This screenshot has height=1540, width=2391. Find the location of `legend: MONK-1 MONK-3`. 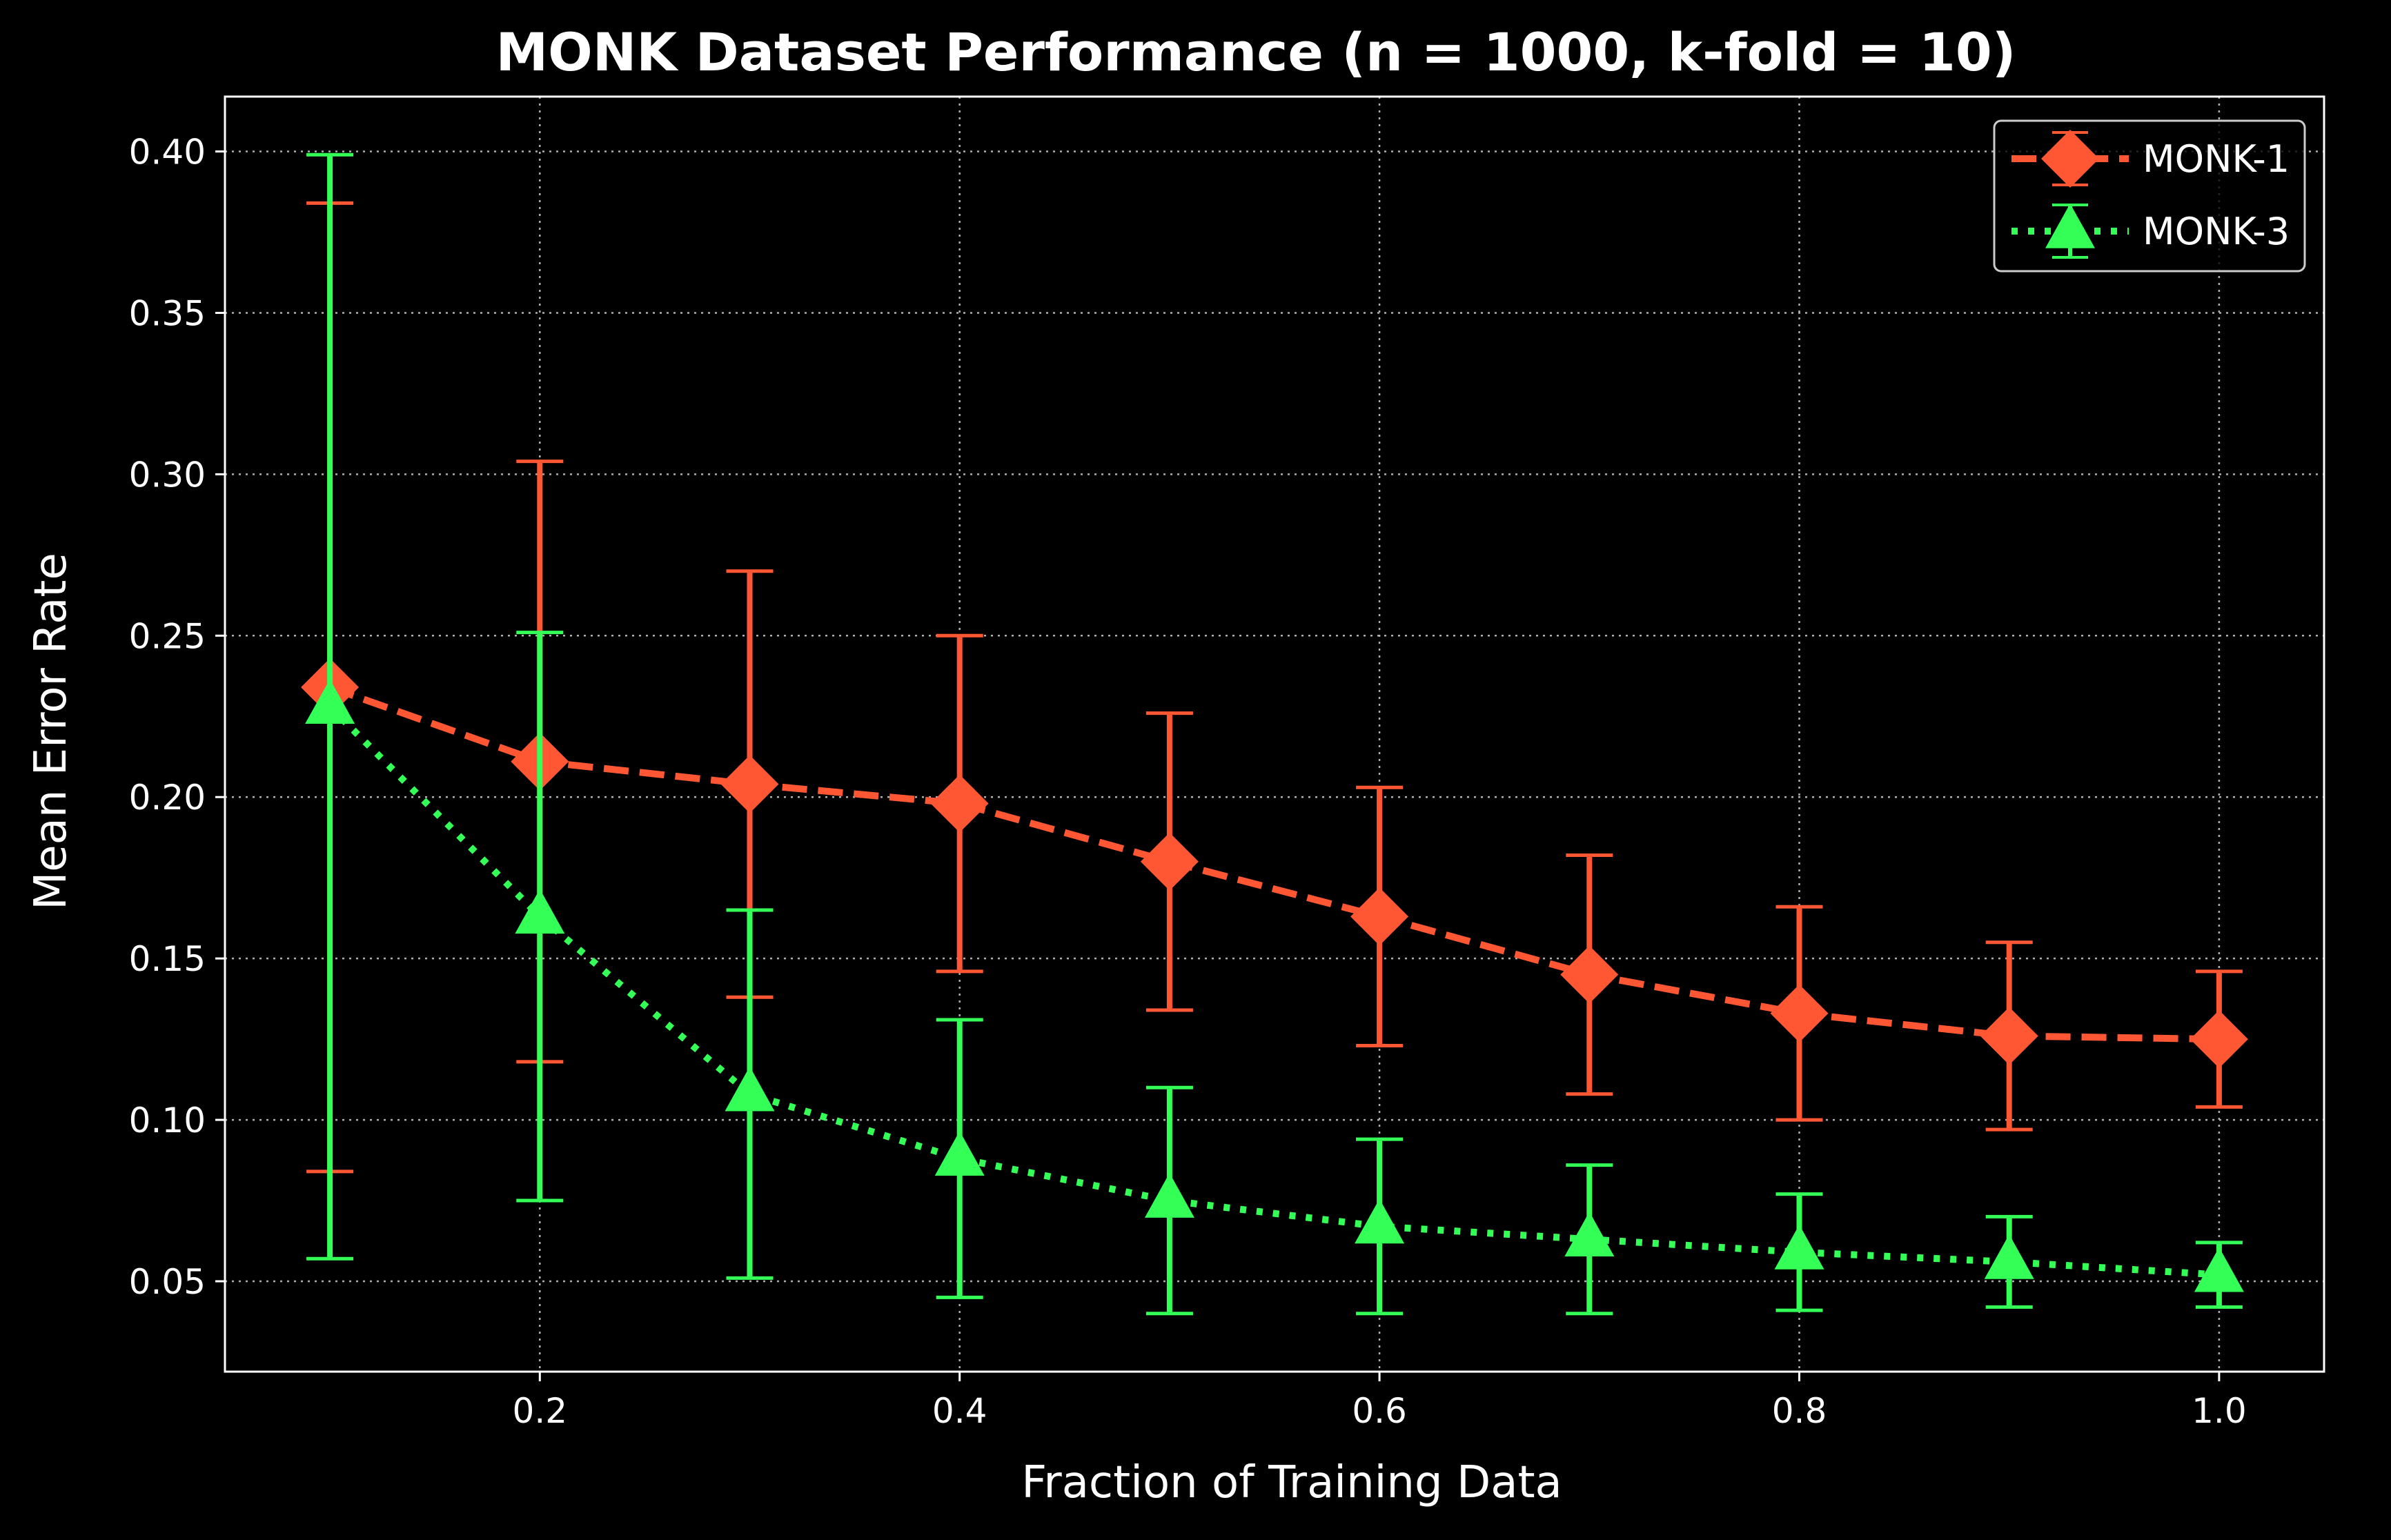

legend: MONK-1 MONK-3 is located at coordinates (2149, 196).